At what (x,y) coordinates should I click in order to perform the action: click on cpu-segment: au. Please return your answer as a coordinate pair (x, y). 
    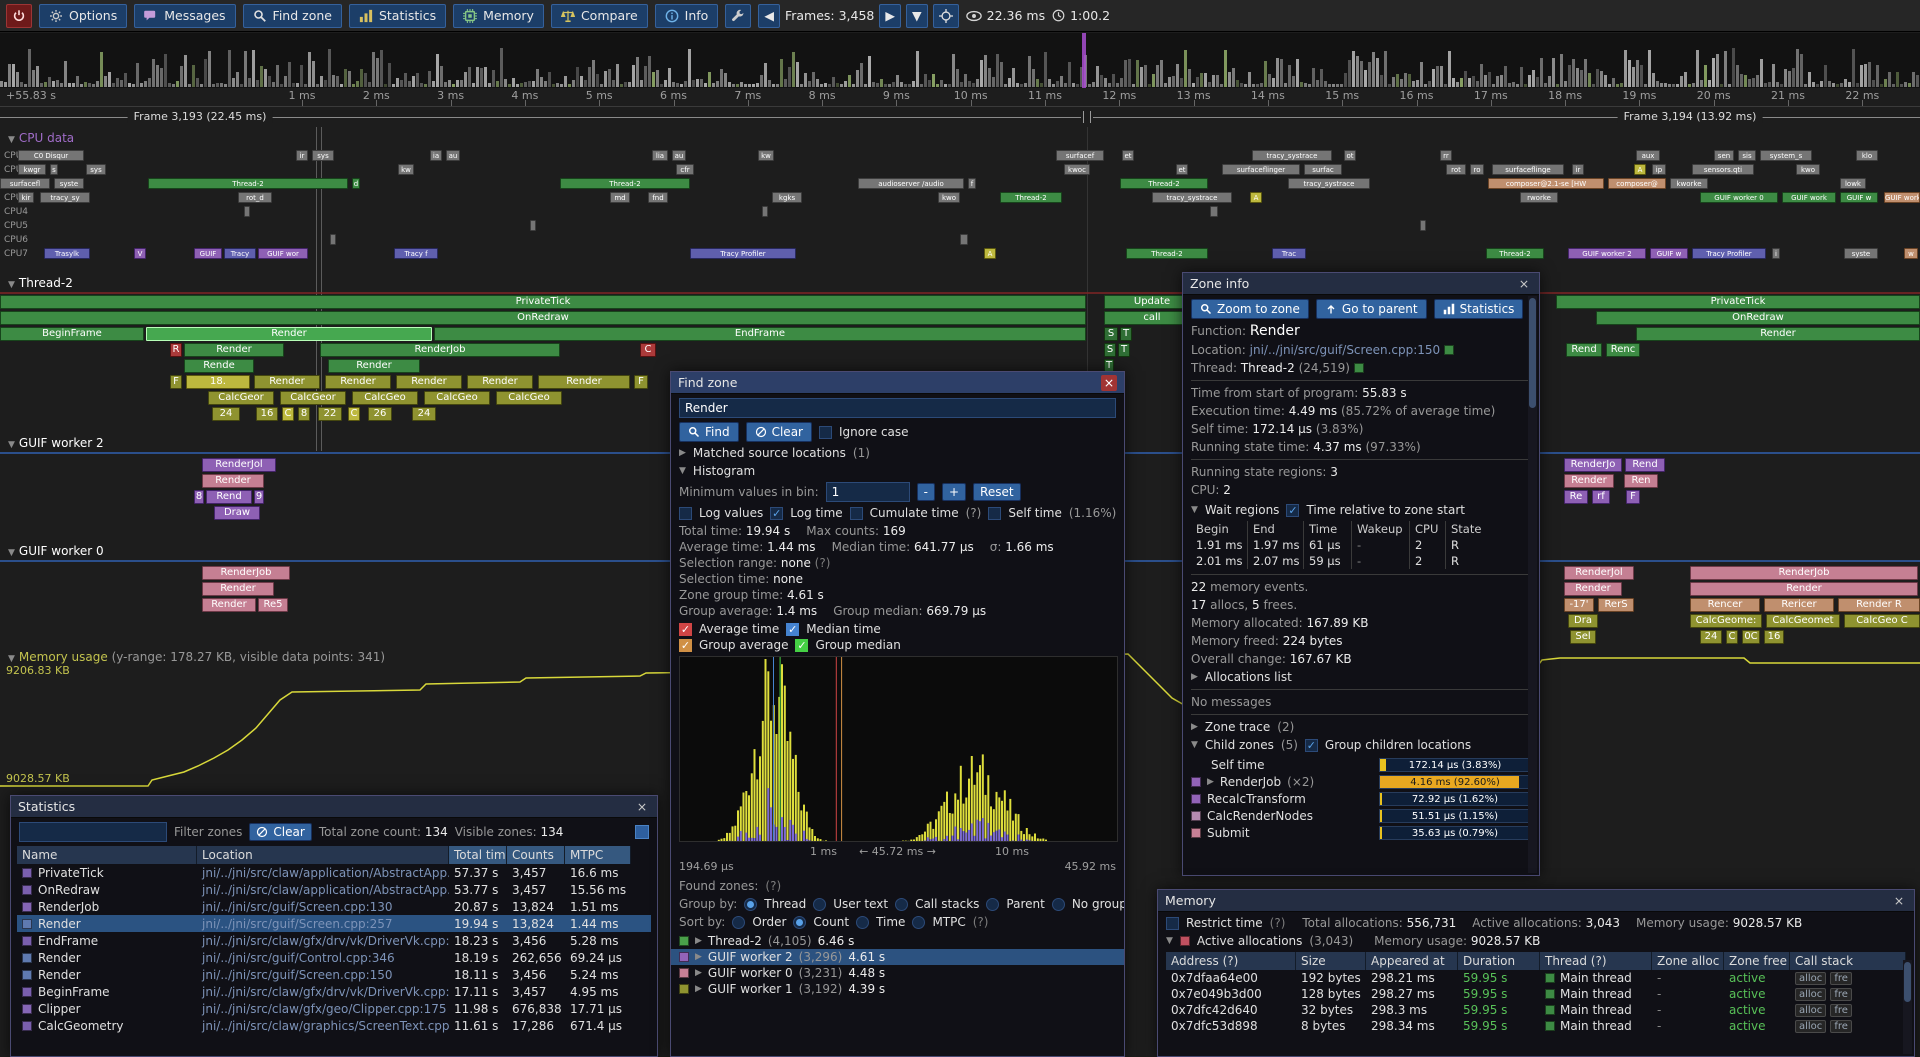
    Looking at the image, I should click on (679, 155).